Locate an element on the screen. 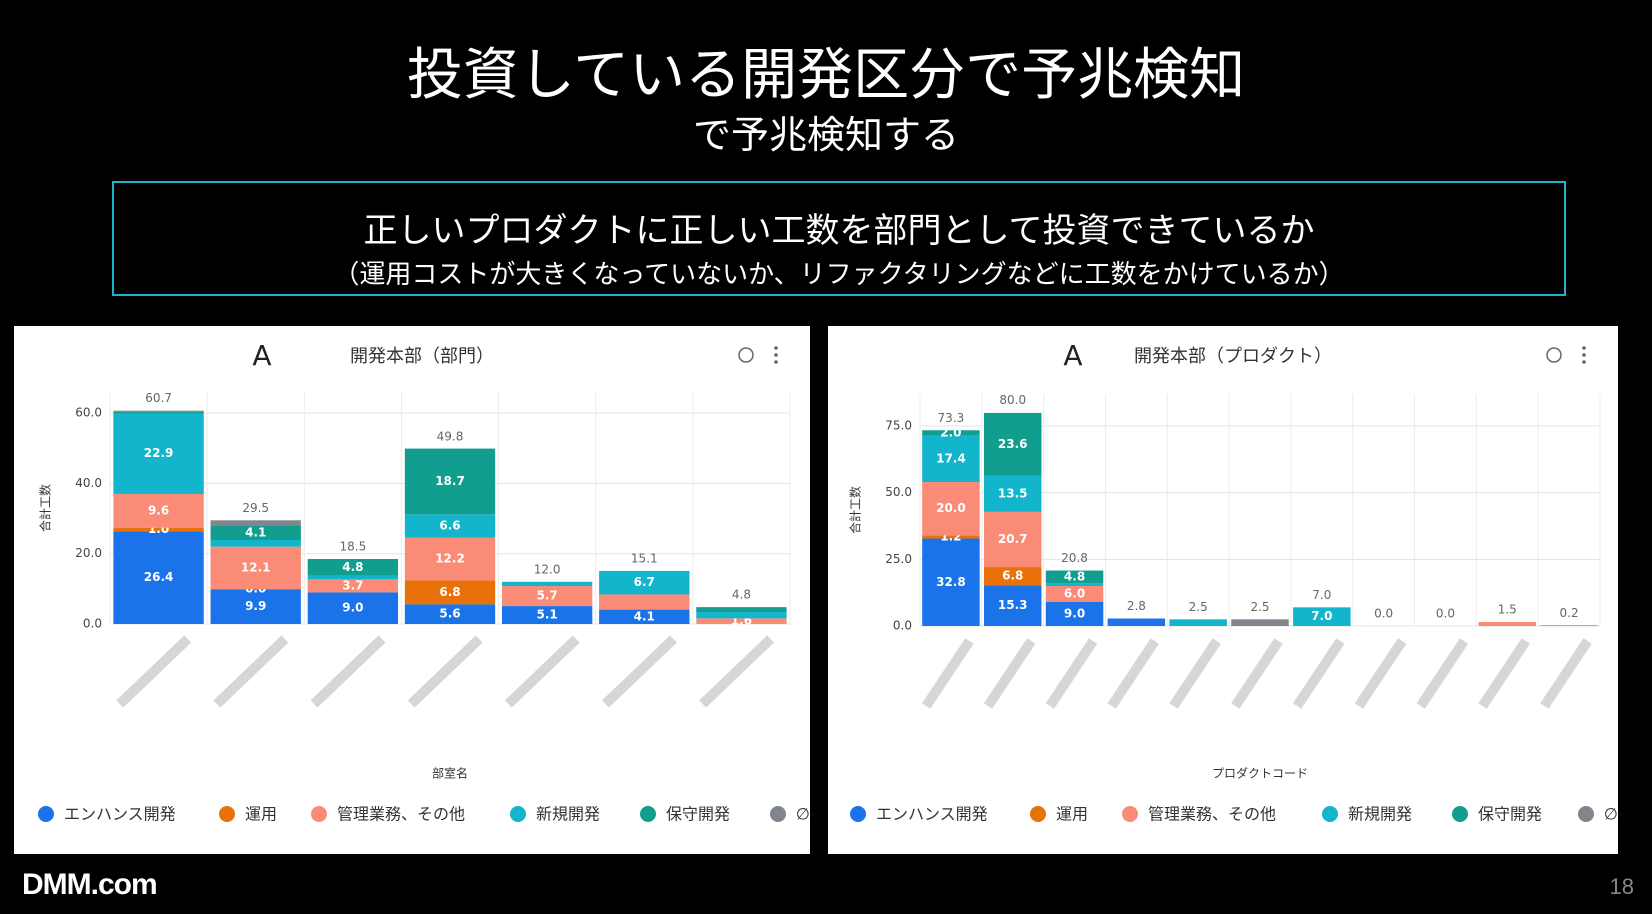  chart-title: 開発本部（プロダクト） is located at coordinates (1233, 356).